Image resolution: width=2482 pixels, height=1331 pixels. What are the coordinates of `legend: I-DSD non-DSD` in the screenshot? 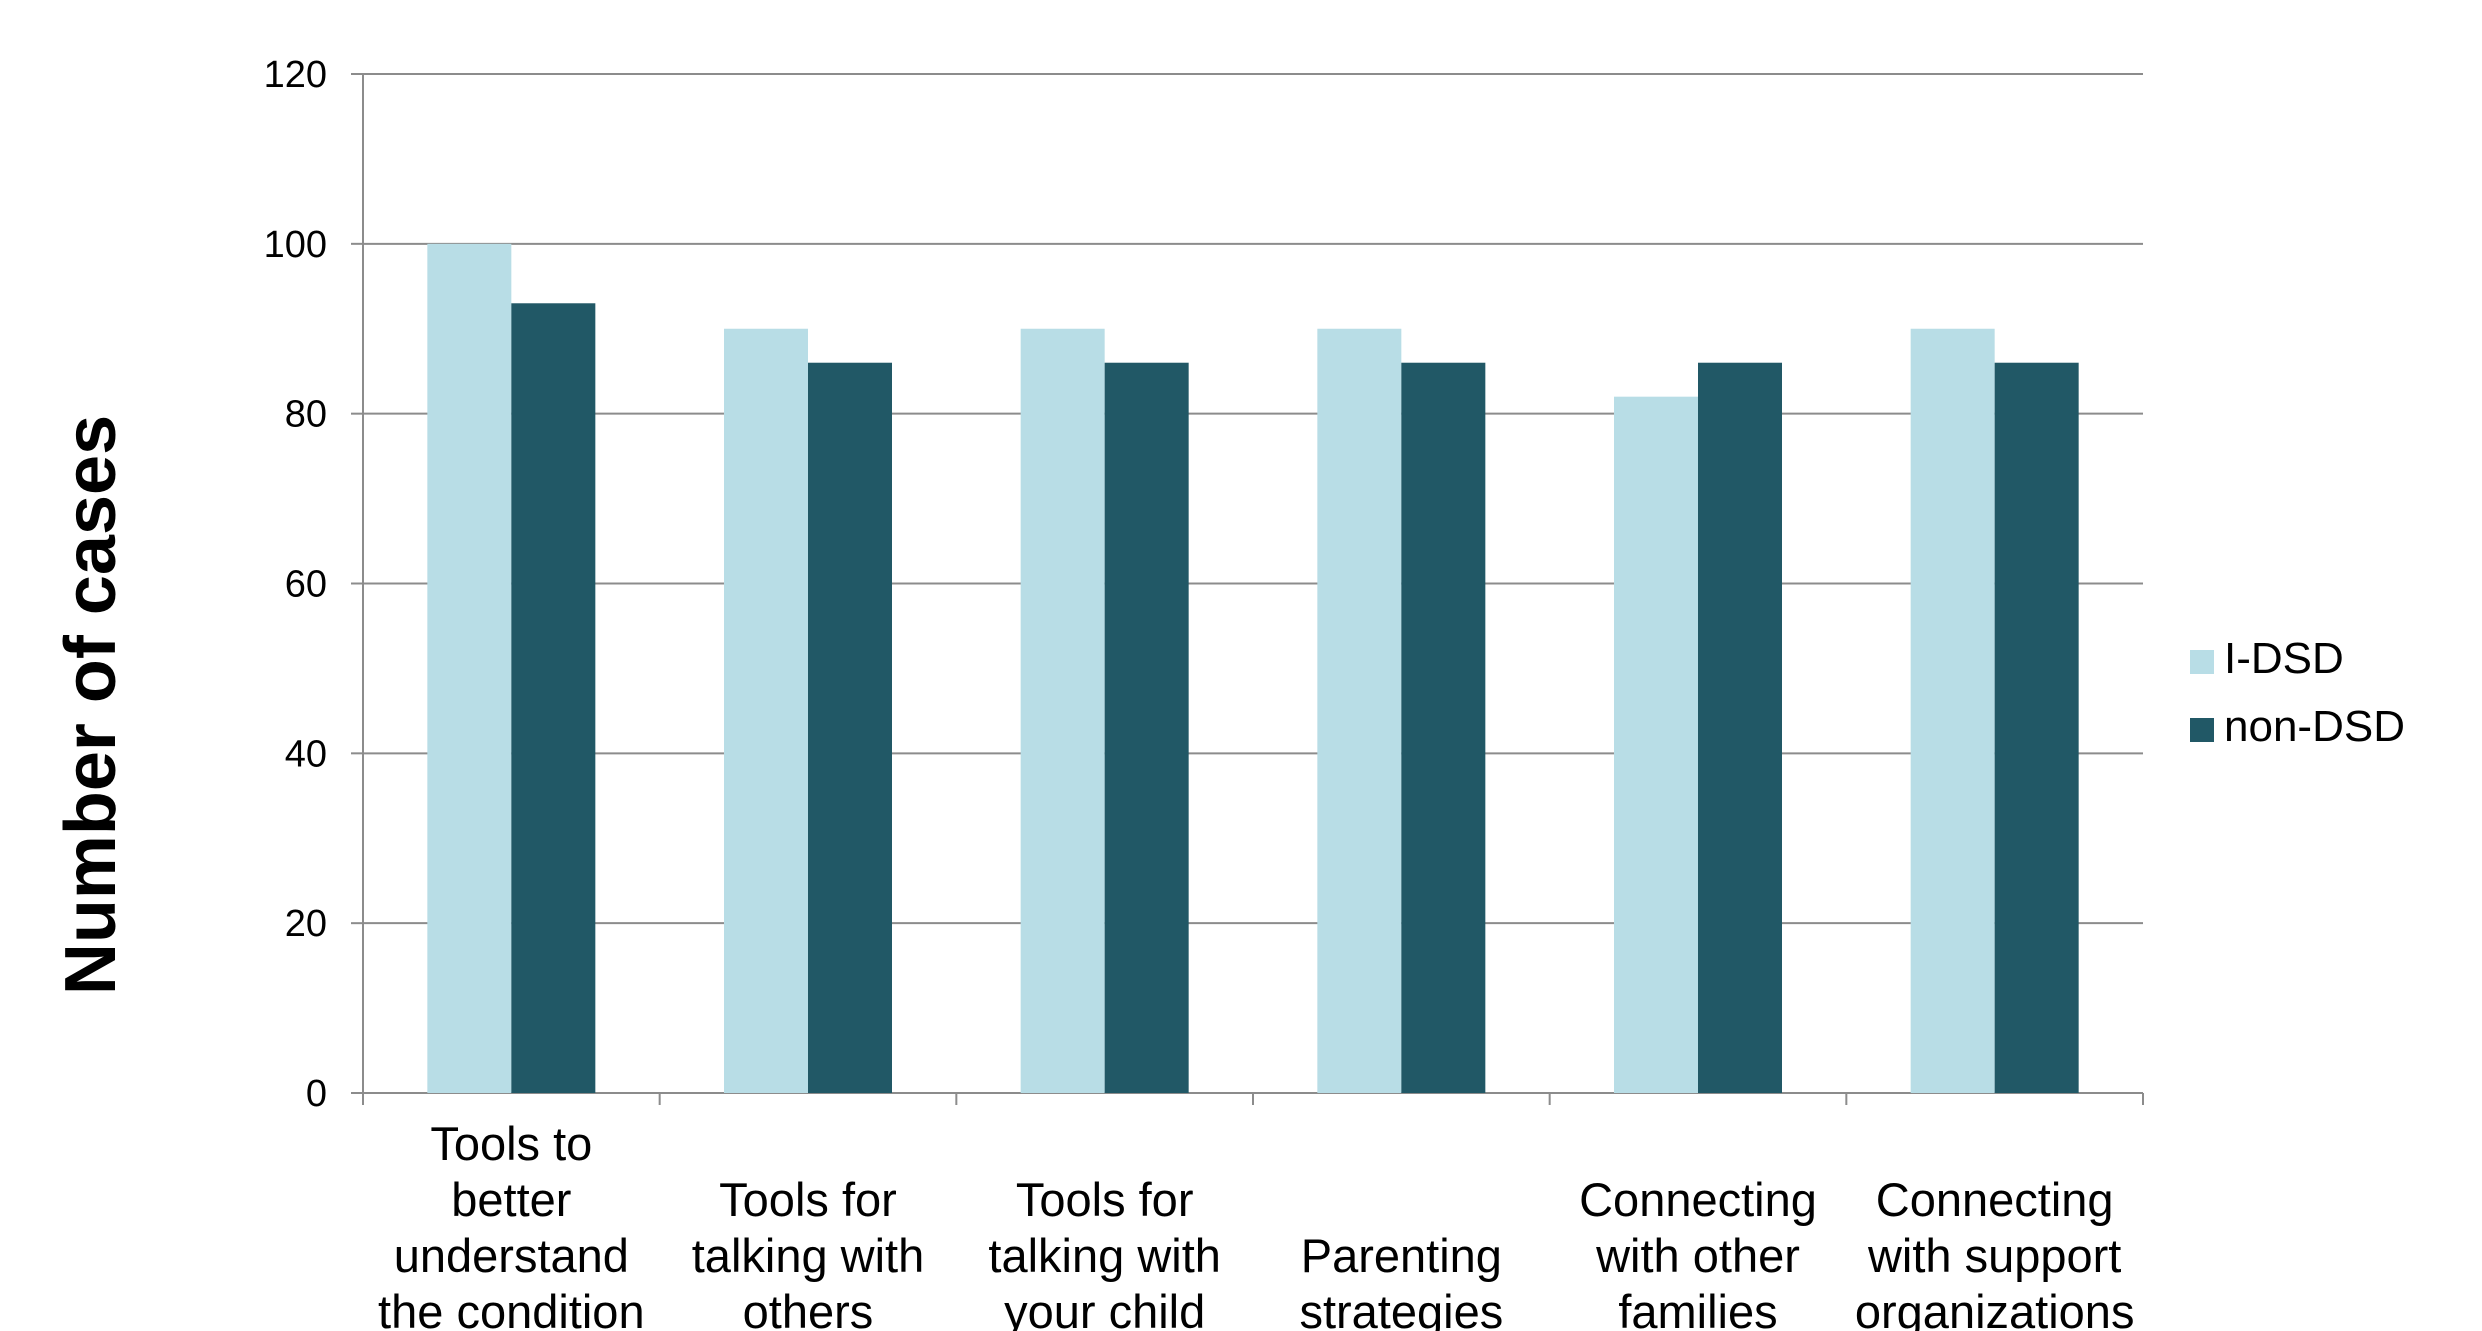 It's located at (2297, 692).